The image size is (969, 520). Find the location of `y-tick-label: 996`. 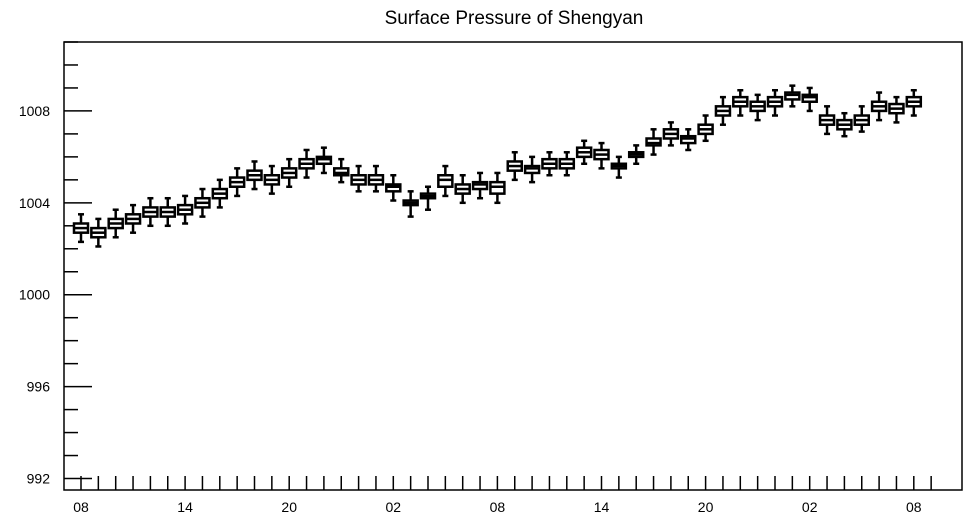

y-tick-label: 996 is located at coordinates (39, 387).